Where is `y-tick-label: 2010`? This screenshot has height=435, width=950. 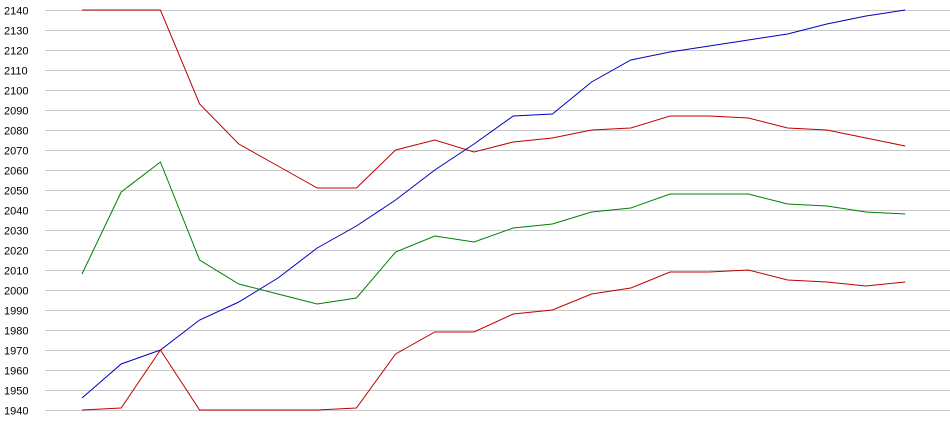
y-tick-label: 2010 is located at coordinates (16, 272).